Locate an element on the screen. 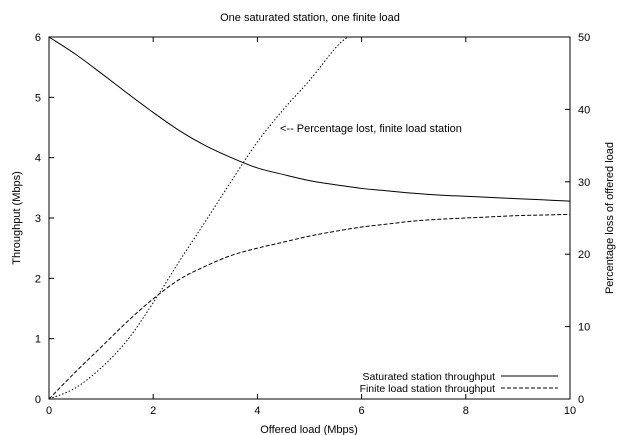 This screenshot has height=435, width=619. x-axis-label: Offered load (Mbps) is located at coordinates (309, 429).